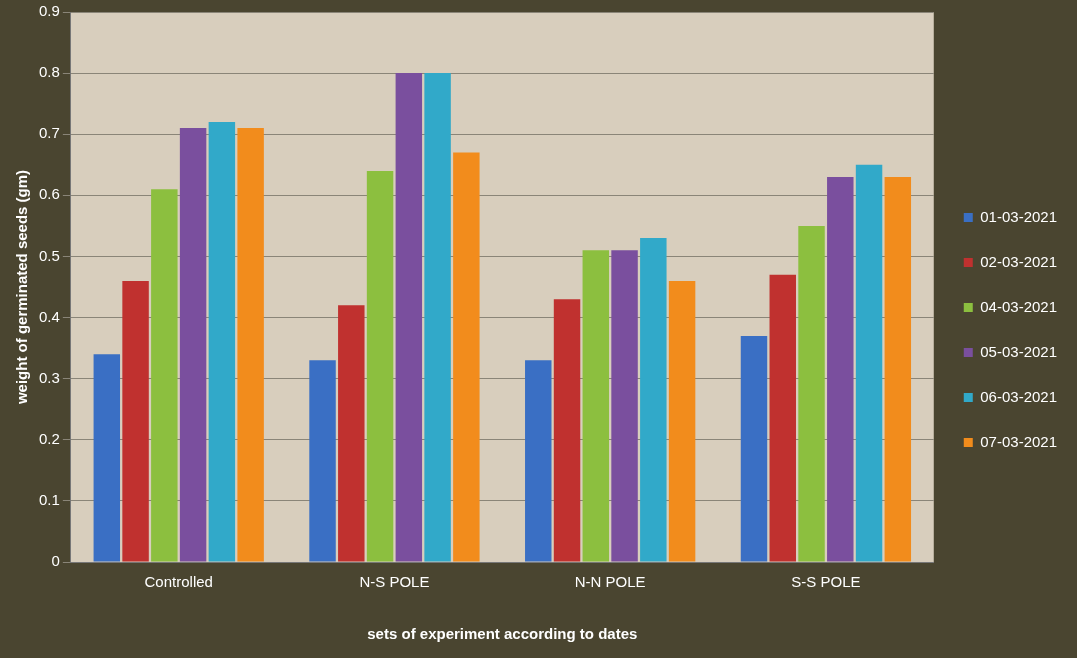  I want to click on x-tick-label: S-S POLE, so click(826, 582).